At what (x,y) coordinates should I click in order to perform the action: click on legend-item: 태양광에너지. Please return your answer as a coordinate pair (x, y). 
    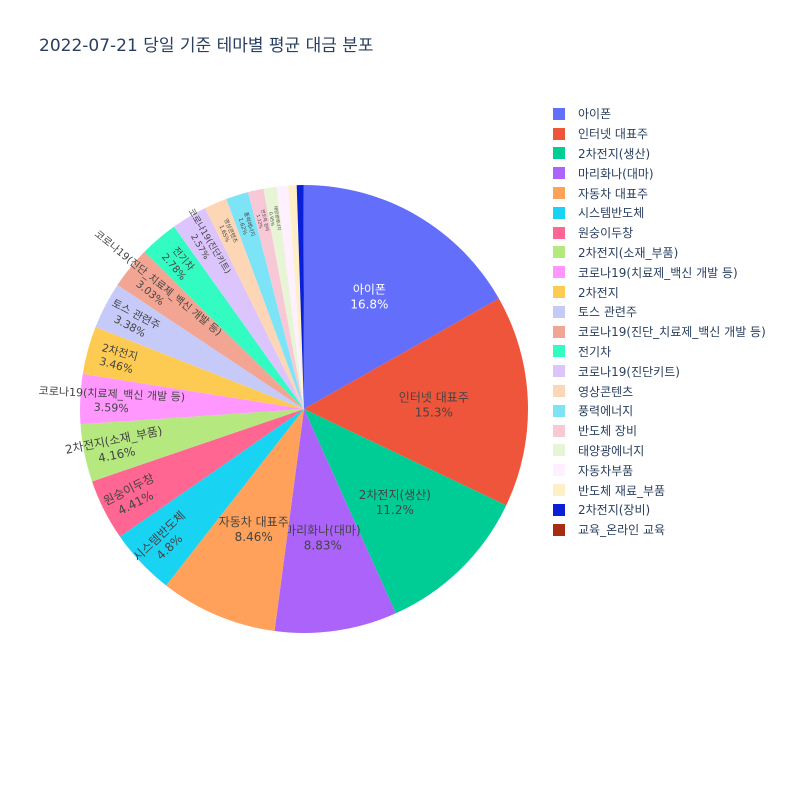
    Looking at the image, I should click on (672, 451).